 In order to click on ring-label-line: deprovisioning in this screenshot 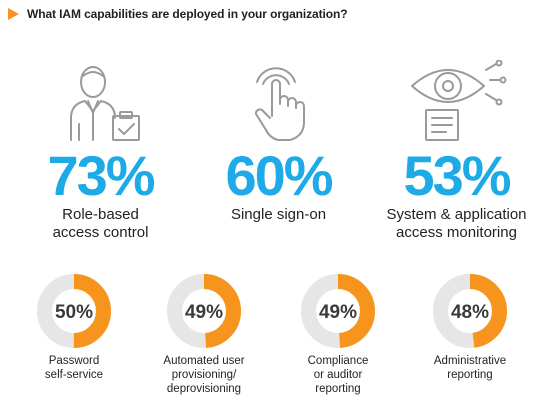, I will do `click(204, 389)`.